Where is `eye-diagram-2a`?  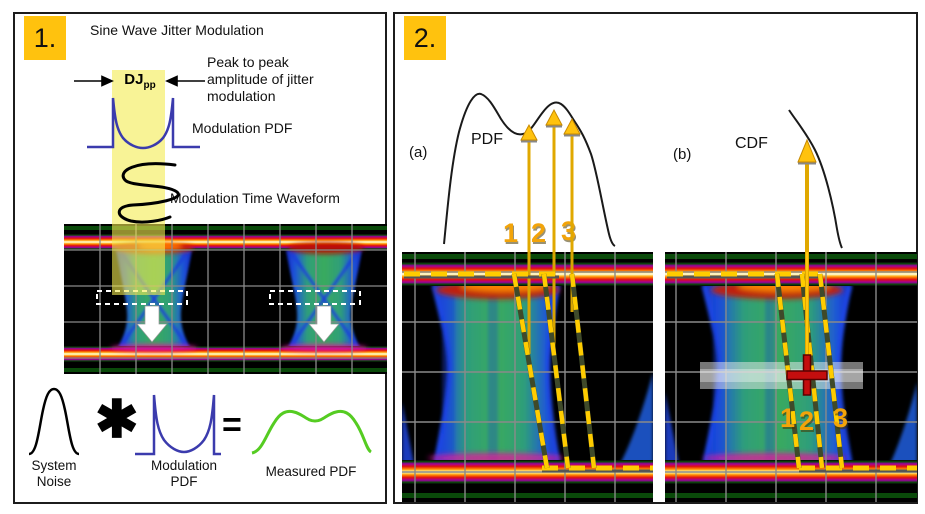 eye-diagram-2a is located at coordinates (527, 377).